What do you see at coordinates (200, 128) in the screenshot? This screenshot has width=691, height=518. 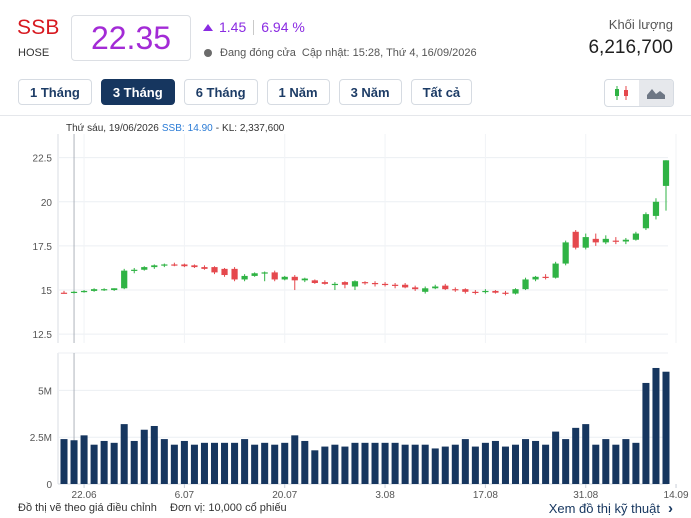 I see `hover-close: 14.90` at bounding box center [200, 128].